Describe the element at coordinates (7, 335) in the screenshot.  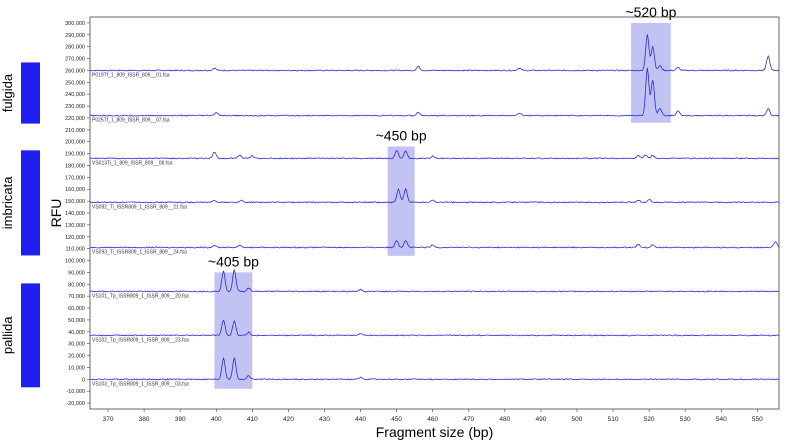
I see `group-label: pallida` at that location.